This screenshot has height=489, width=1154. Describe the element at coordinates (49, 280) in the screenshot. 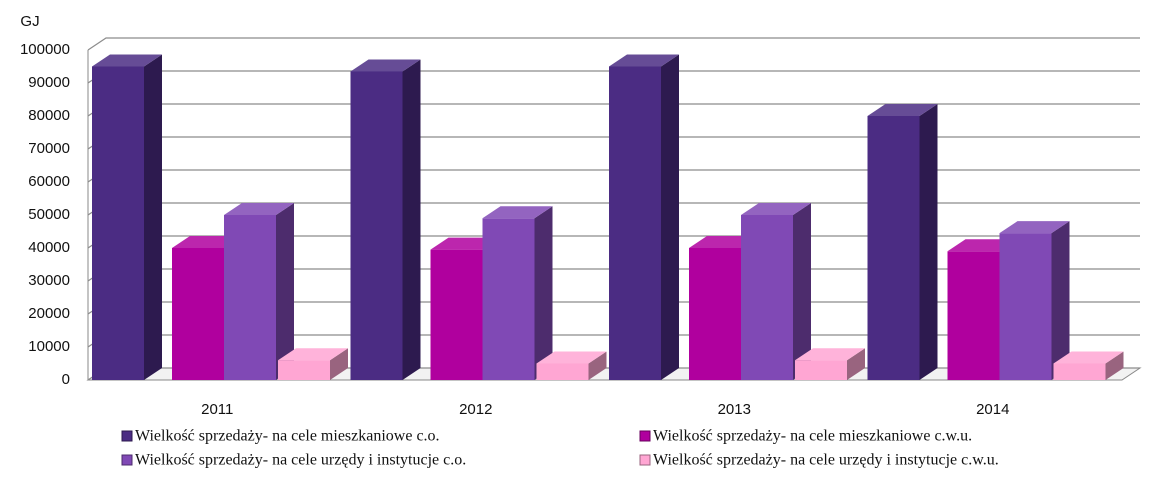

I see `y-tick-label: 30000` at that location.